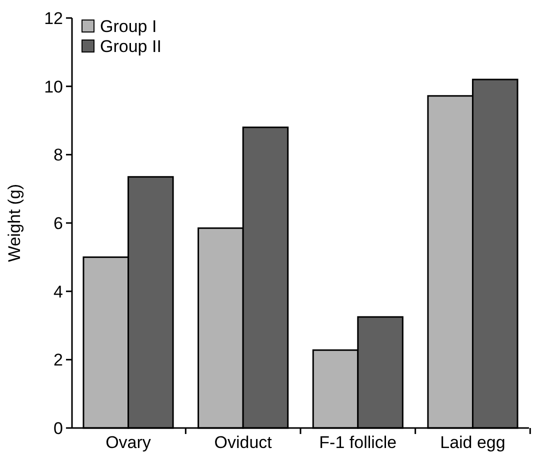 This screenshot has height=457, width=541. What do you see at coordinates (58, 223) in the screenshot?
I see `y-tick-label: 6` at bounding box center [58, 223].